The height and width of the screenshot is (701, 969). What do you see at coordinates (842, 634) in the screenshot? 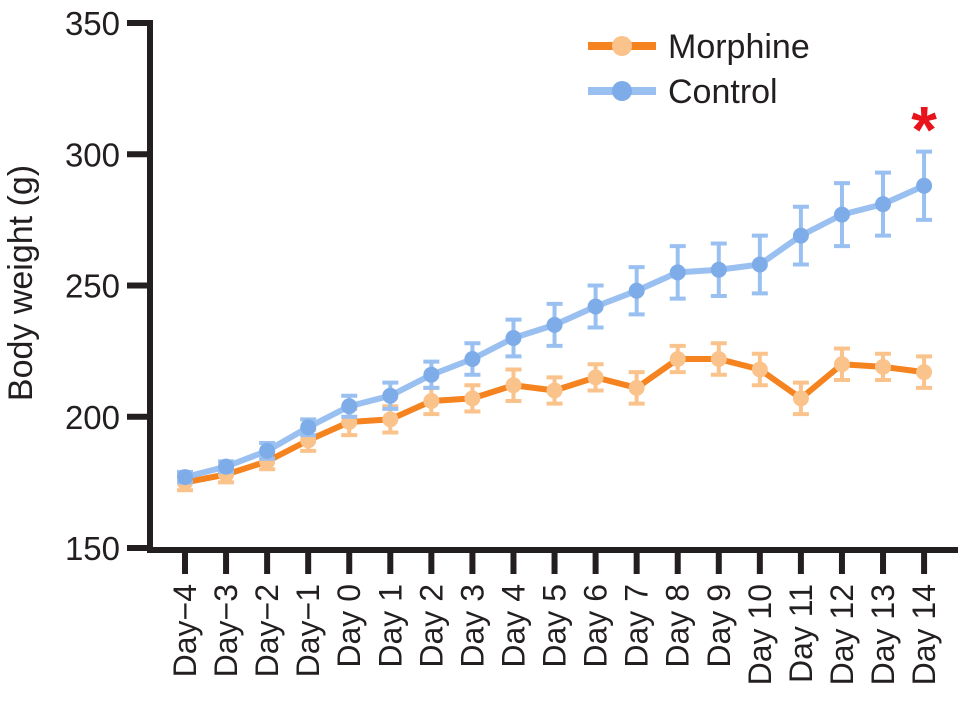
I see `x-tick-label: Day 12` at bounding box center [842, 634].